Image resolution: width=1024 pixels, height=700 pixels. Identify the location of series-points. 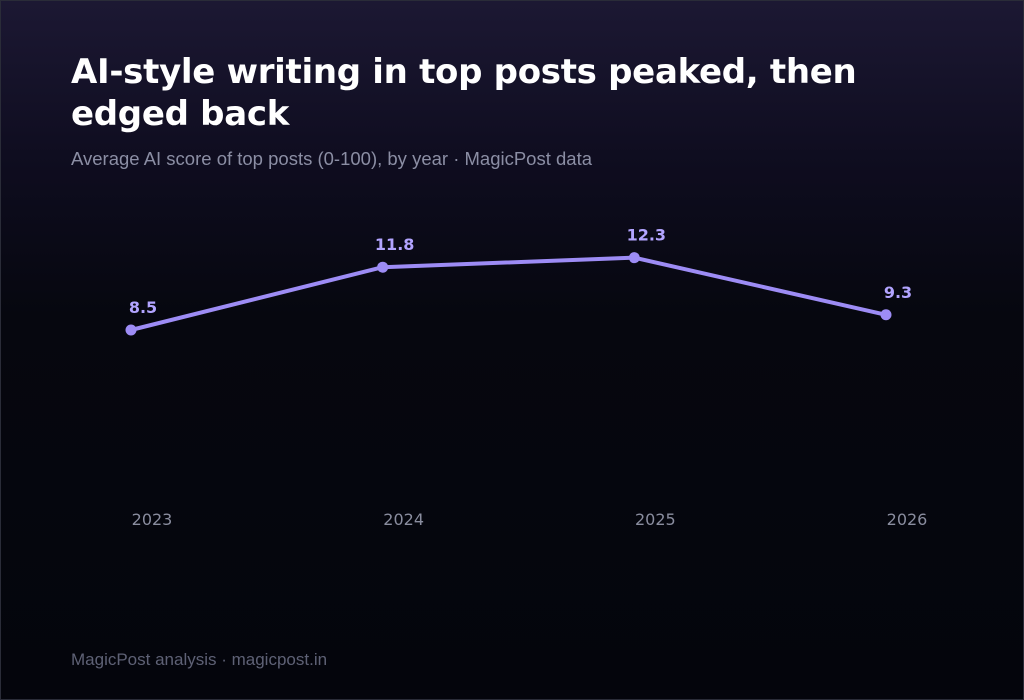
(508, 294).